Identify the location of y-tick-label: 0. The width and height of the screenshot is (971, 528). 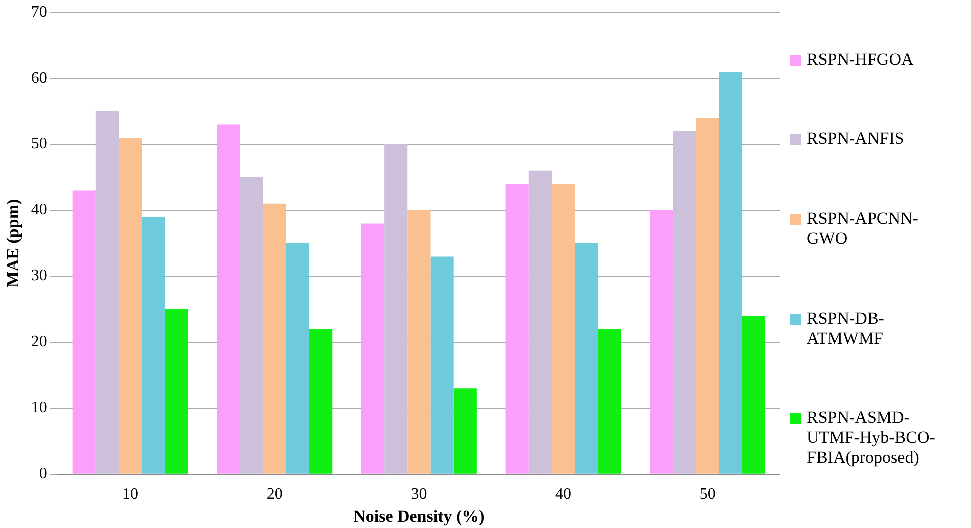
(43, 474).